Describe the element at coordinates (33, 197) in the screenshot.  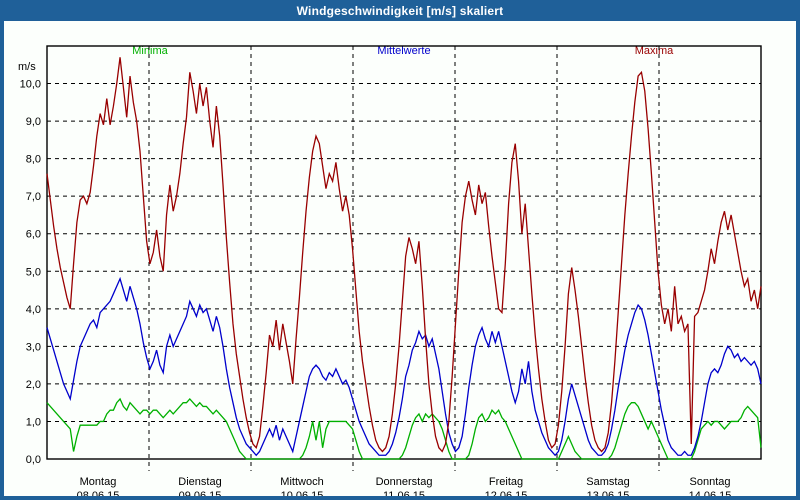
I see `svg-text: 7,0` at that location.